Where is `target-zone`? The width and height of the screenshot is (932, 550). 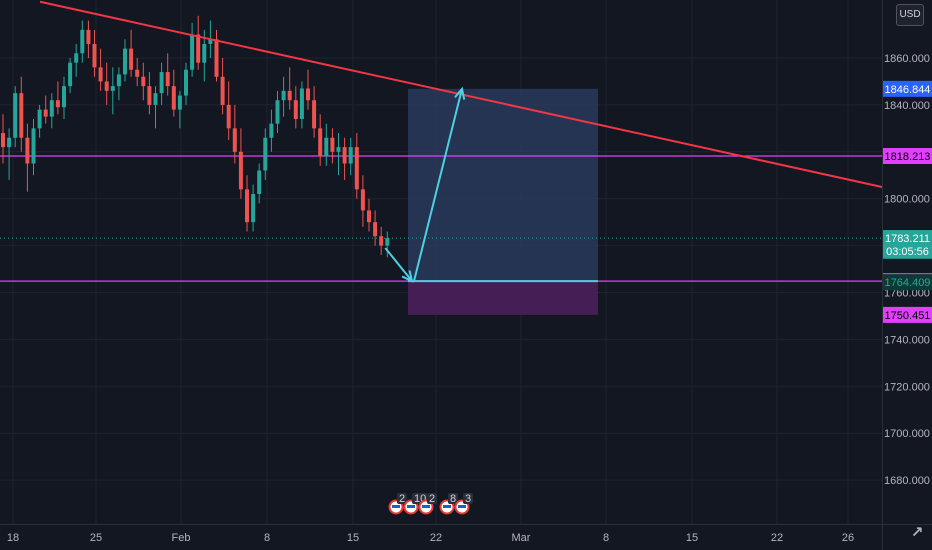
target-zone is located at coordinates (503, 185).